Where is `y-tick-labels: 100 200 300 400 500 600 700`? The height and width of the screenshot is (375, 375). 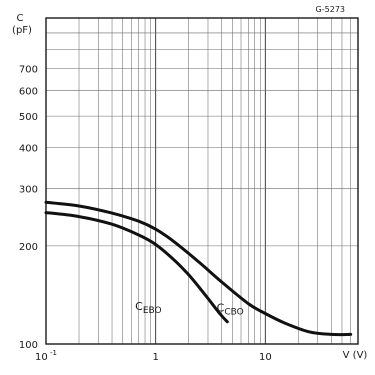 y-tick-labels: 100 200 300 400 500 600 700 is located at coordinates (28, 207).